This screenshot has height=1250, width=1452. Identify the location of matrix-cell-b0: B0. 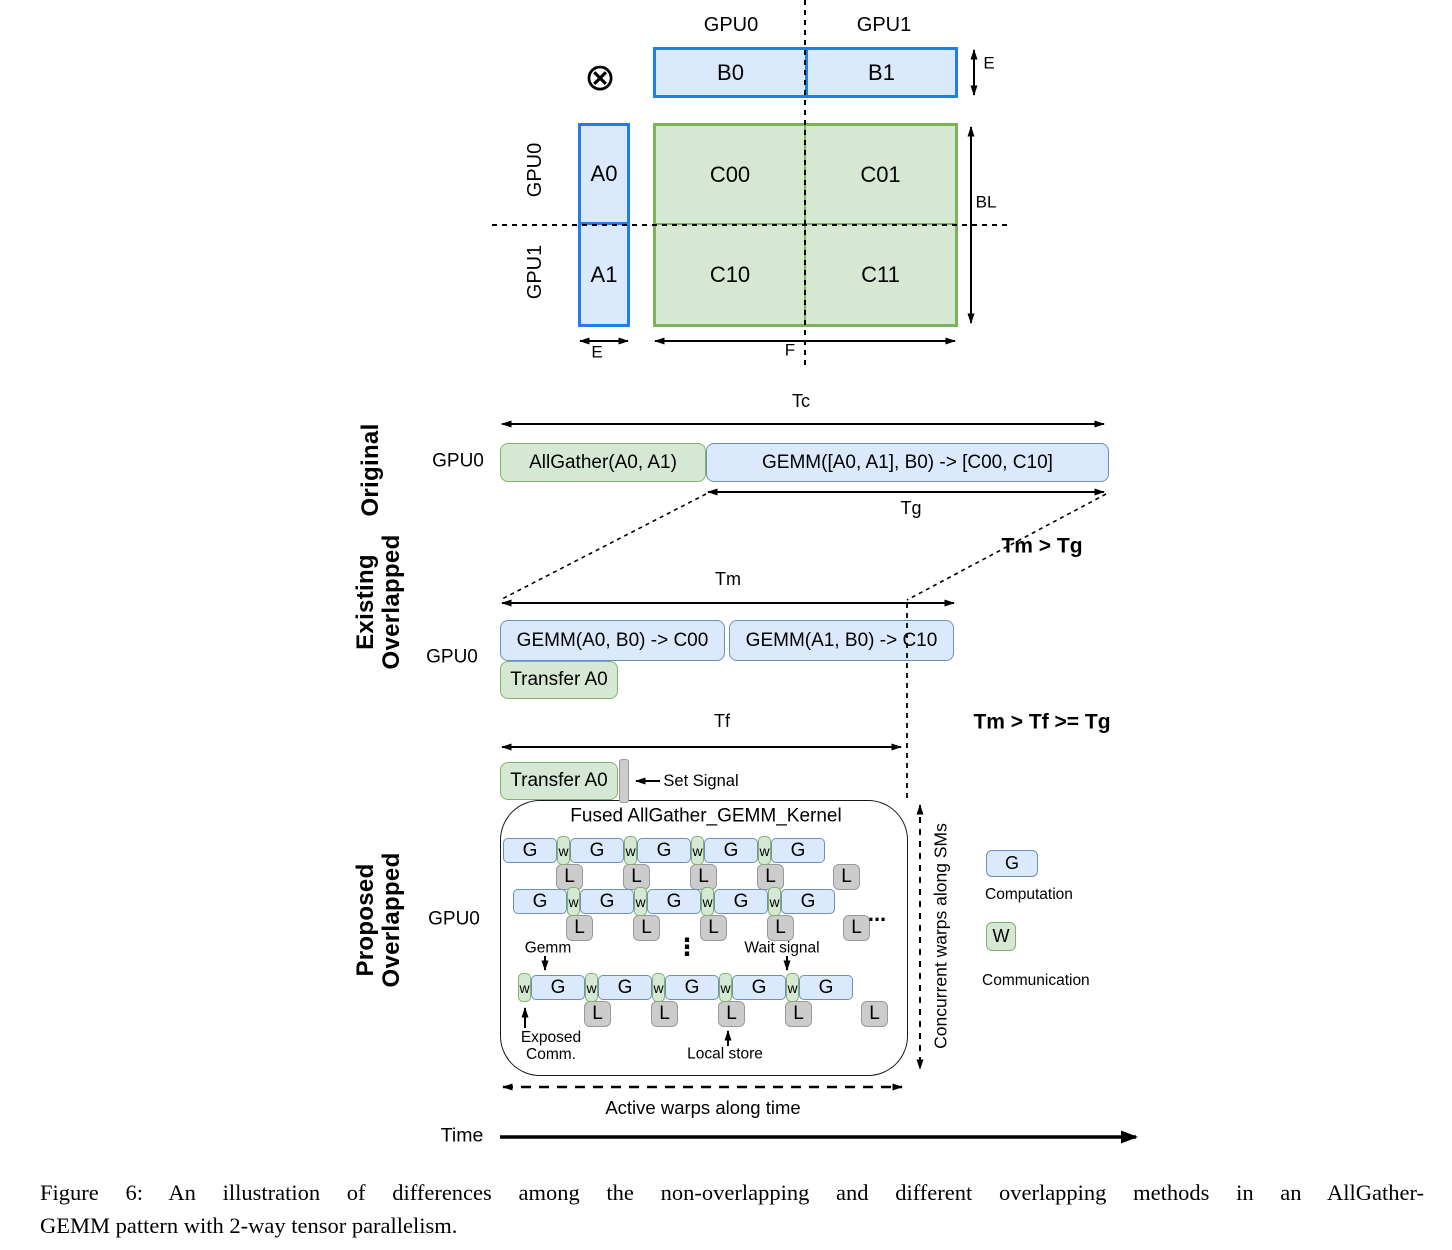
(732, 72).